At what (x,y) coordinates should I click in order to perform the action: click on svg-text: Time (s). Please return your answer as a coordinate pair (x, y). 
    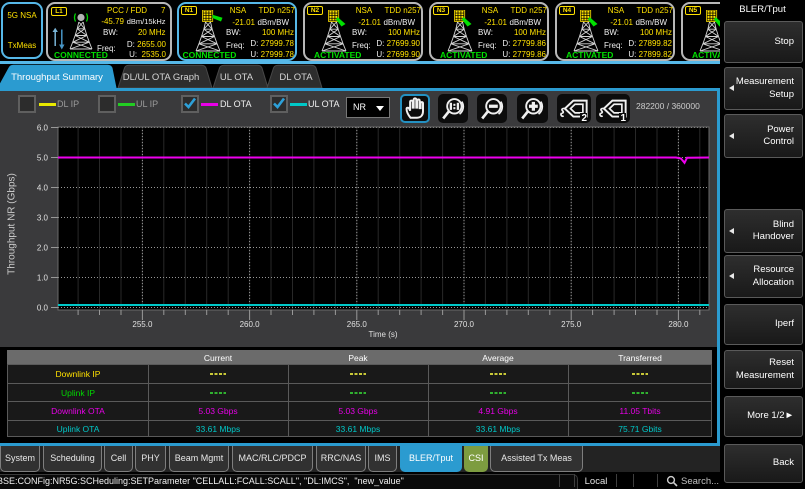
    Looking at the image, I should click on (382, 334).